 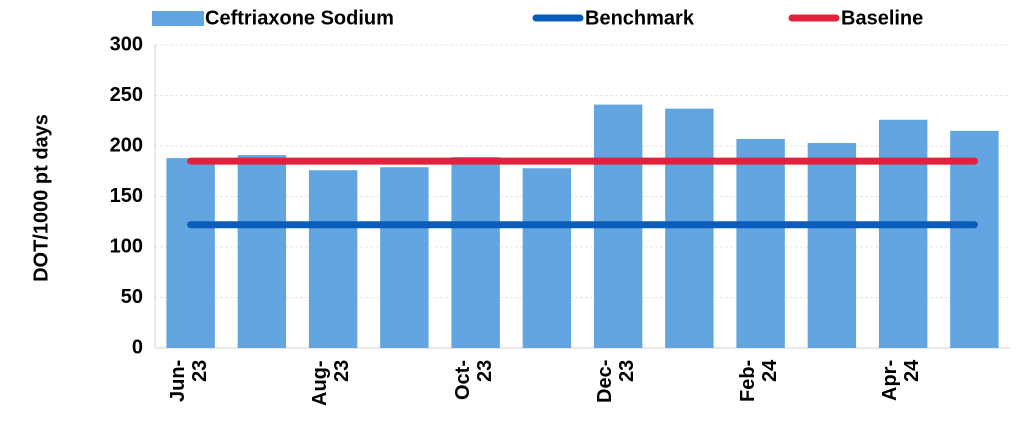 I want to click on y-tick-label: 100, so click(x=126, y=246).